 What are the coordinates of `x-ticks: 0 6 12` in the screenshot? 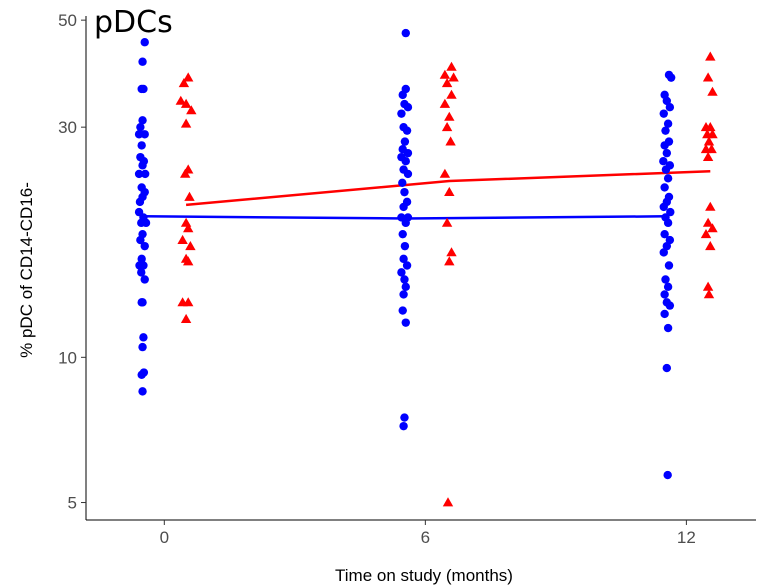 It's located at (428, 533).